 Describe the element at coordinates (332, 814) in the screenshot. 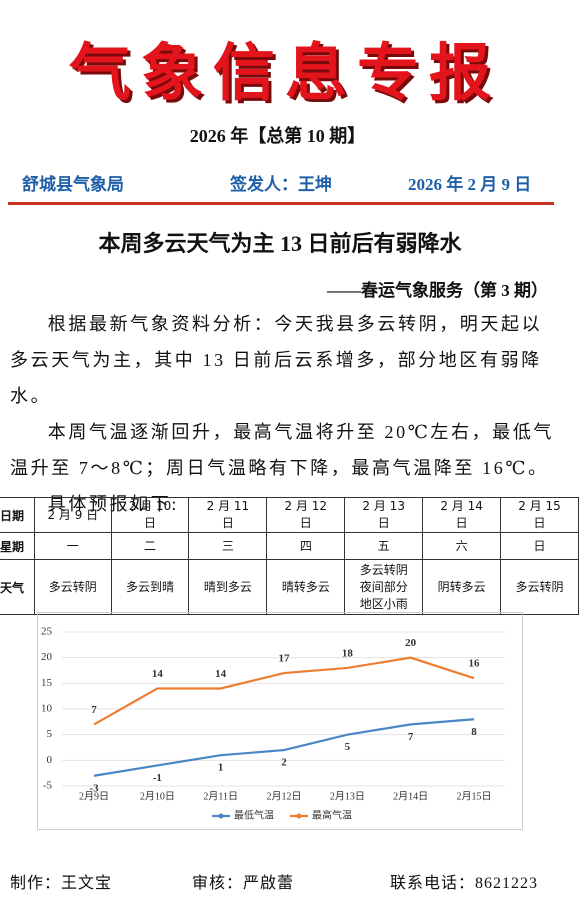

I see `legend-label: 最高气温` at that location.